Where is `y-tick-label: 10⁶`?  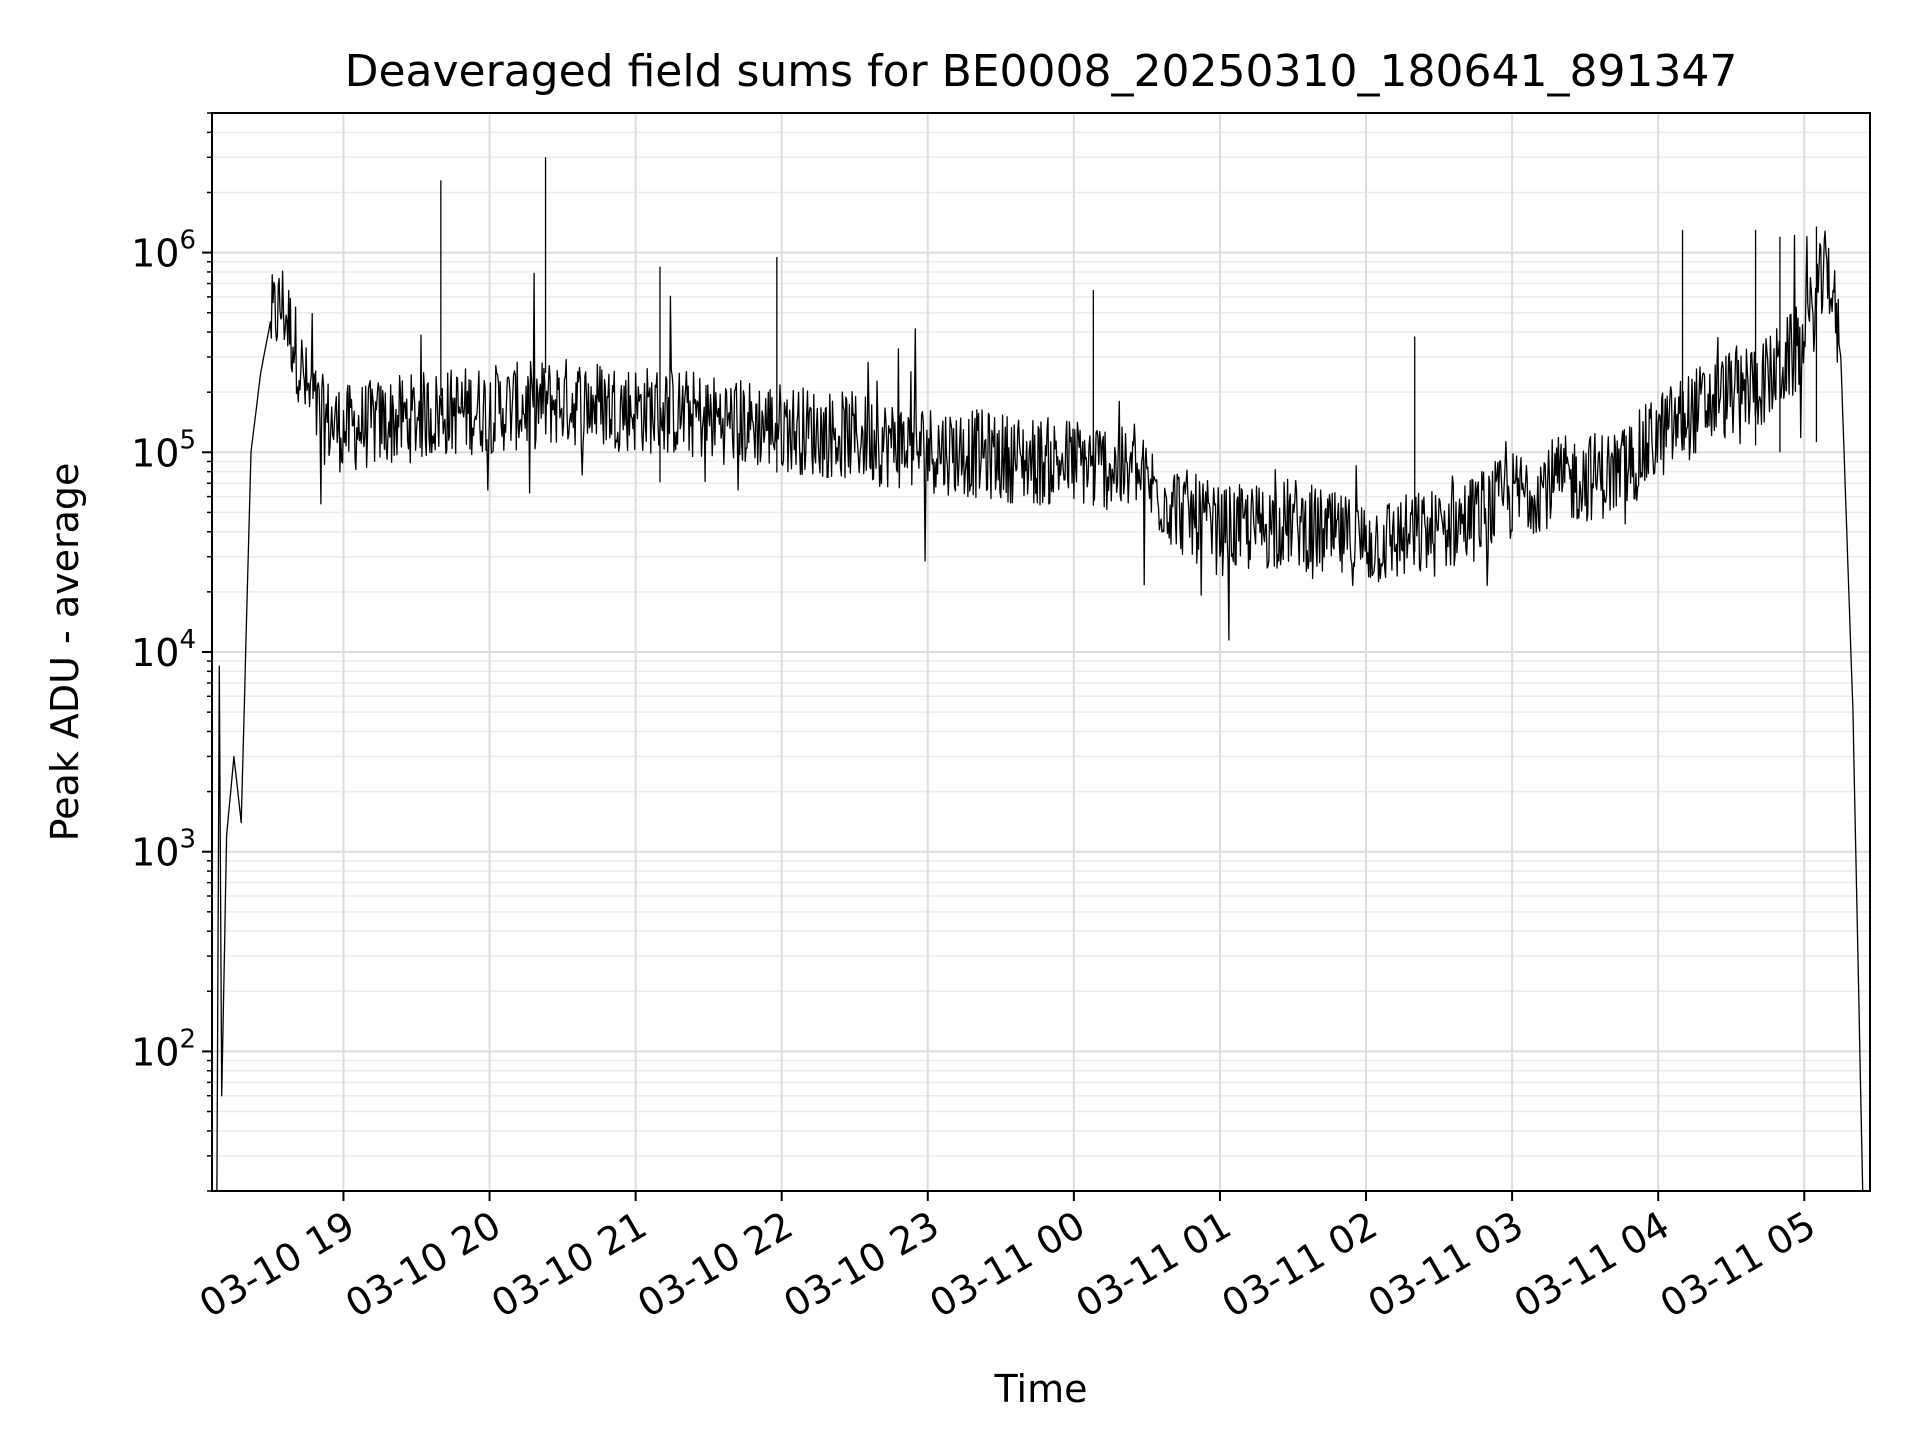 y-tick-label: 10⁶ is located at coordinates (163, 251).